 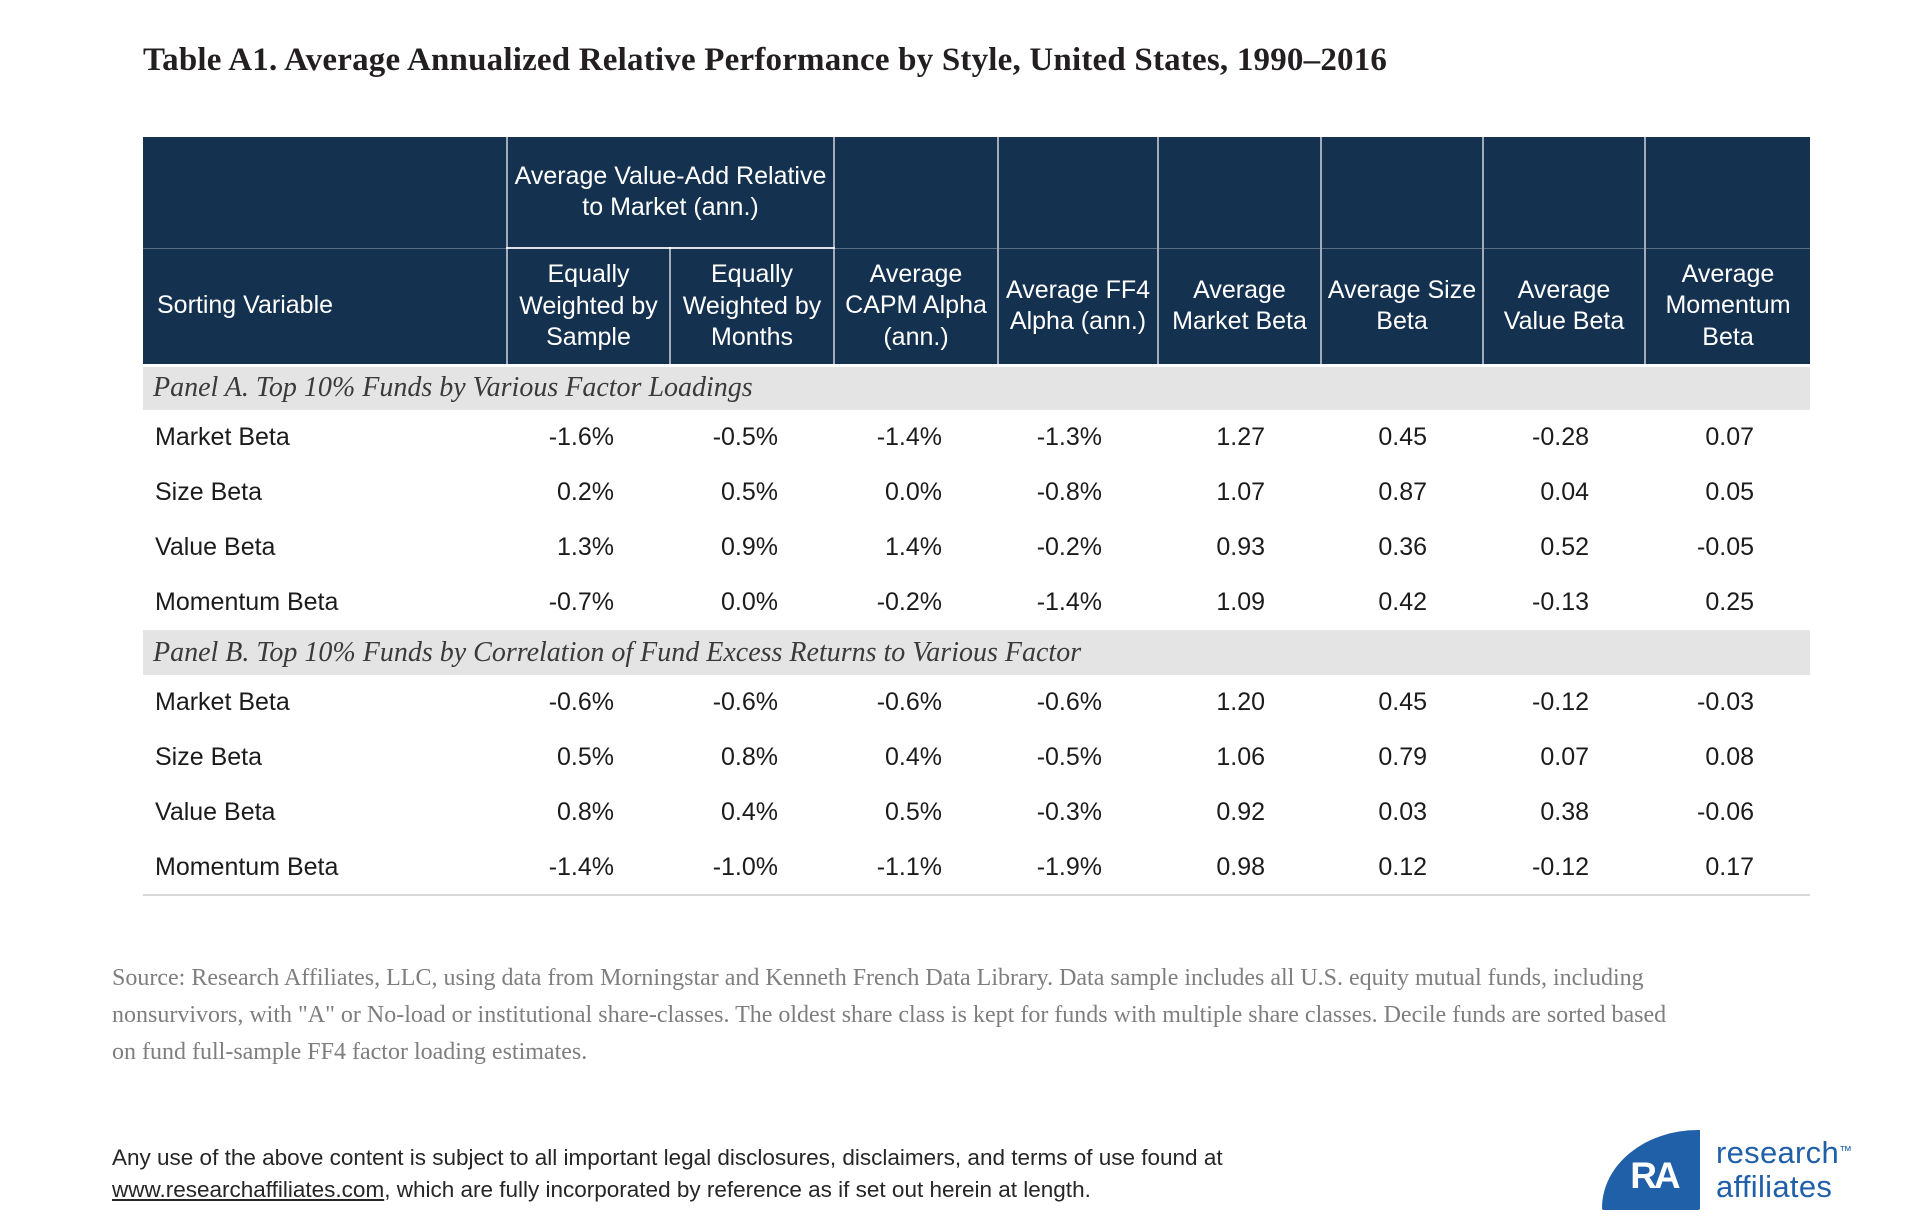 I want to click on col-header-ff4-alpha: Average FF4 Alpha (ann.), so click(x=1078, y=307).